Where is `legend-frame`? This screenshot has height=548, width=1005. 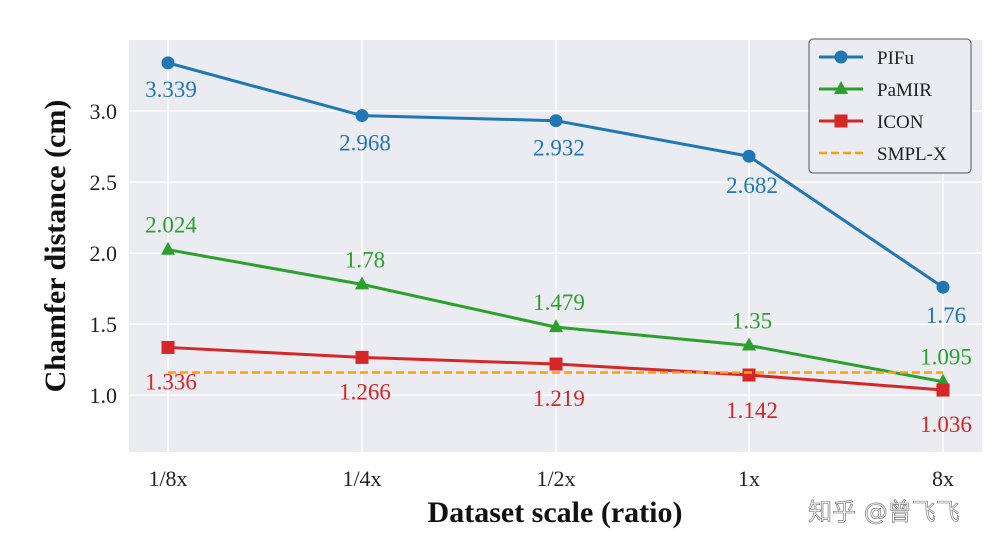
legend-frame is located at coordinates (890, 106).